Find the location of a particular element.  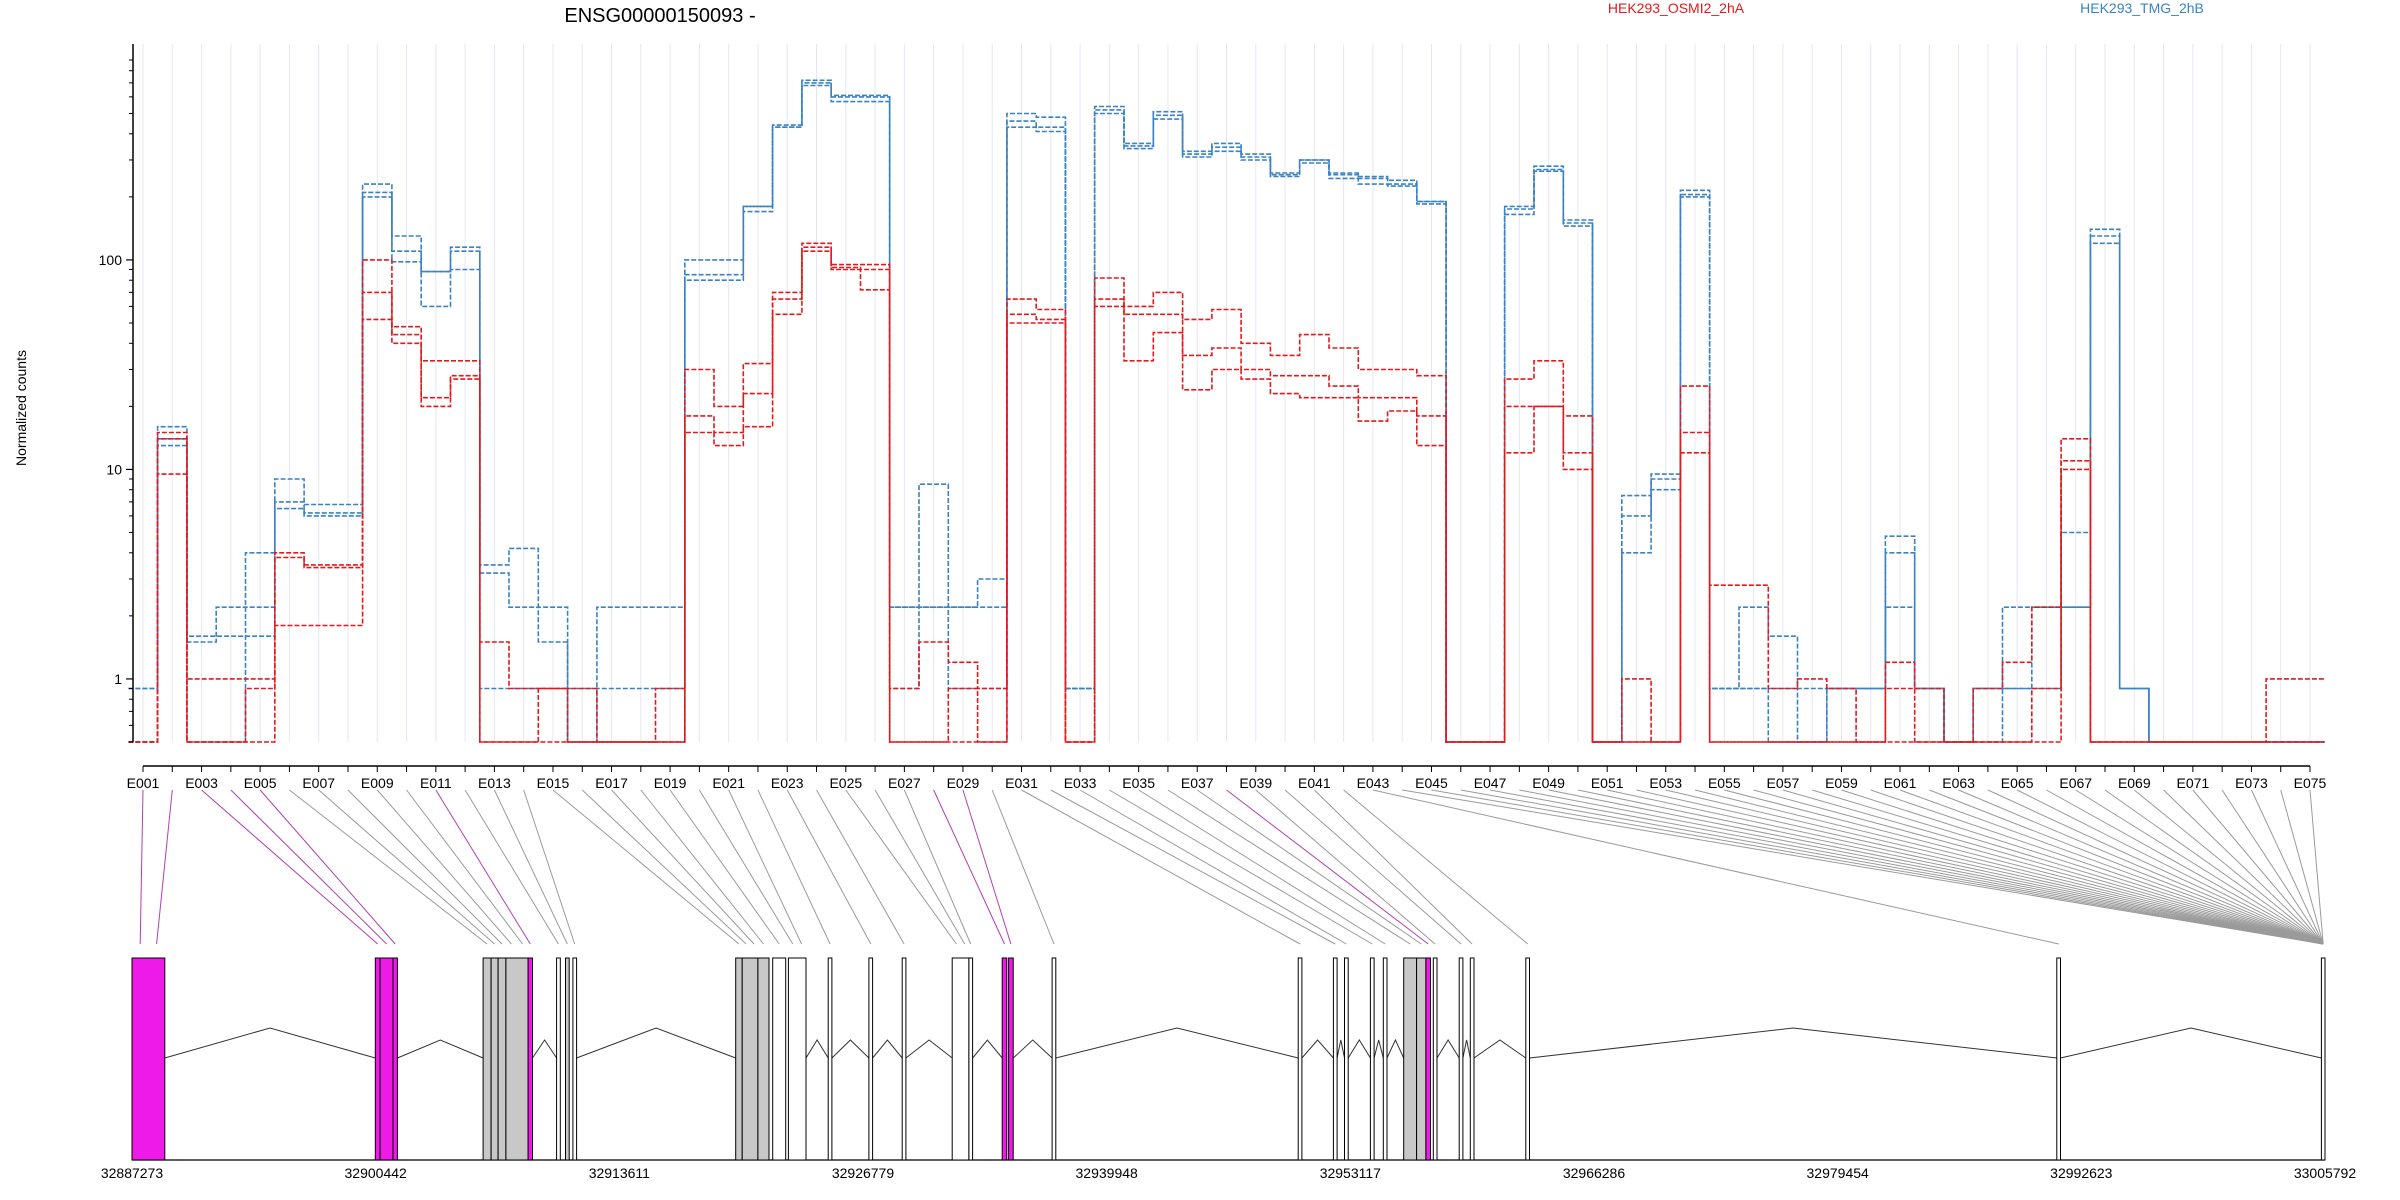

coordinate-label: 32900442 is located at coordinates (376, 1173).